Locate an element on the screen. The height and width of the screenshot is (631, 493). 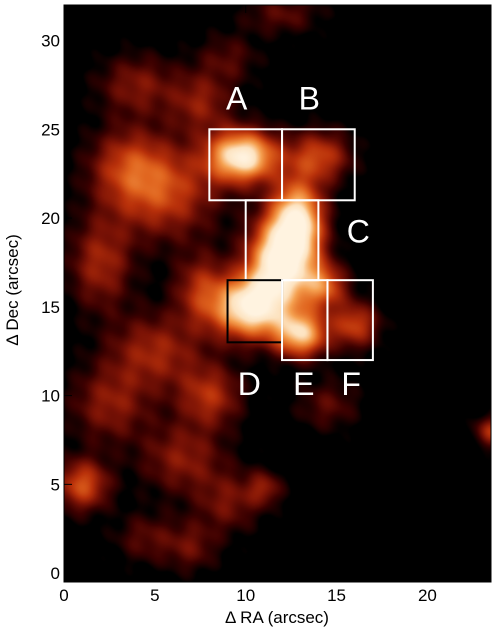
y-tick-label: 25 is located at coordinates (50, 129).